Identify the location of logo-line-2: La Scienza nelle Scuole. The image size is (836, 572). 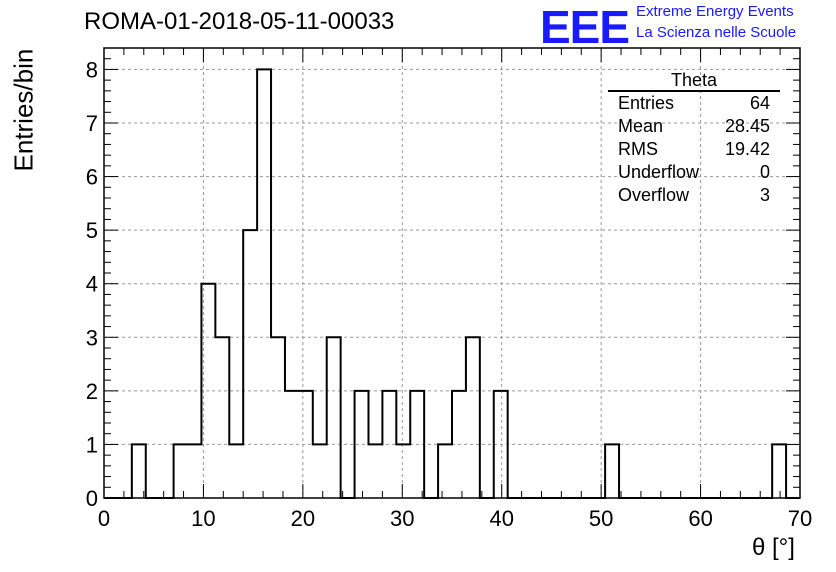
(716, 32).